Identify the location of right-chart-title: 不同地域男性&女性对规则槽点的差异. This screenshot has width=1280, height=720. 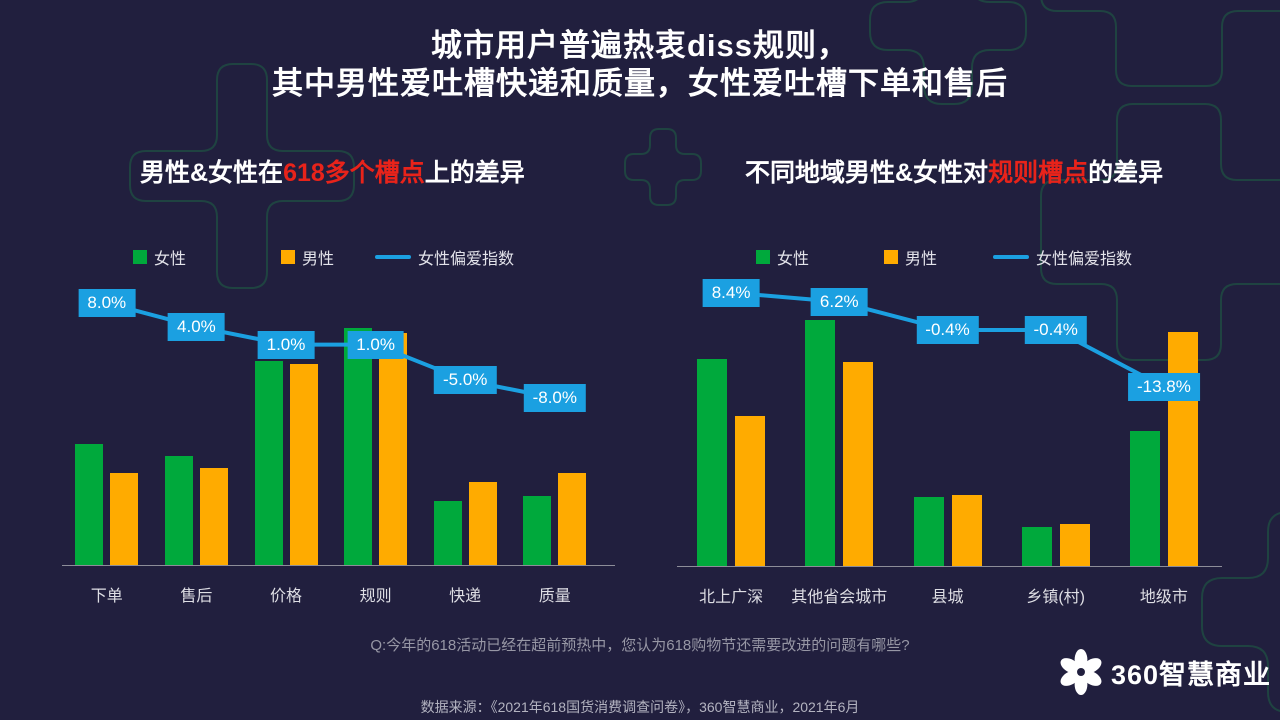
(954, 171).